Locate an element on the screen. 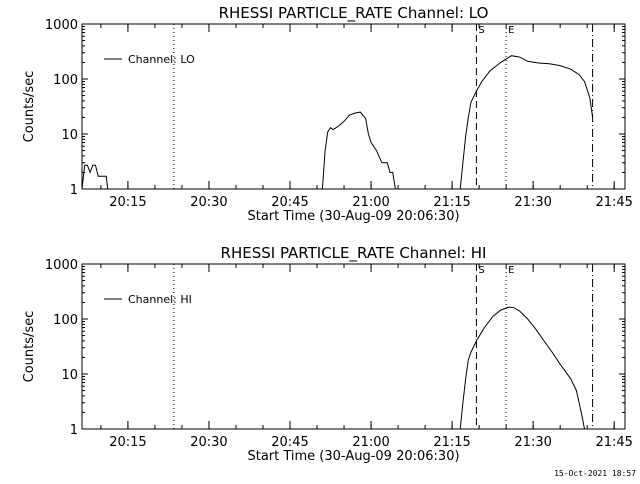  panel-1-xtick-label: 21:30 is located at coordinates (532, 202).